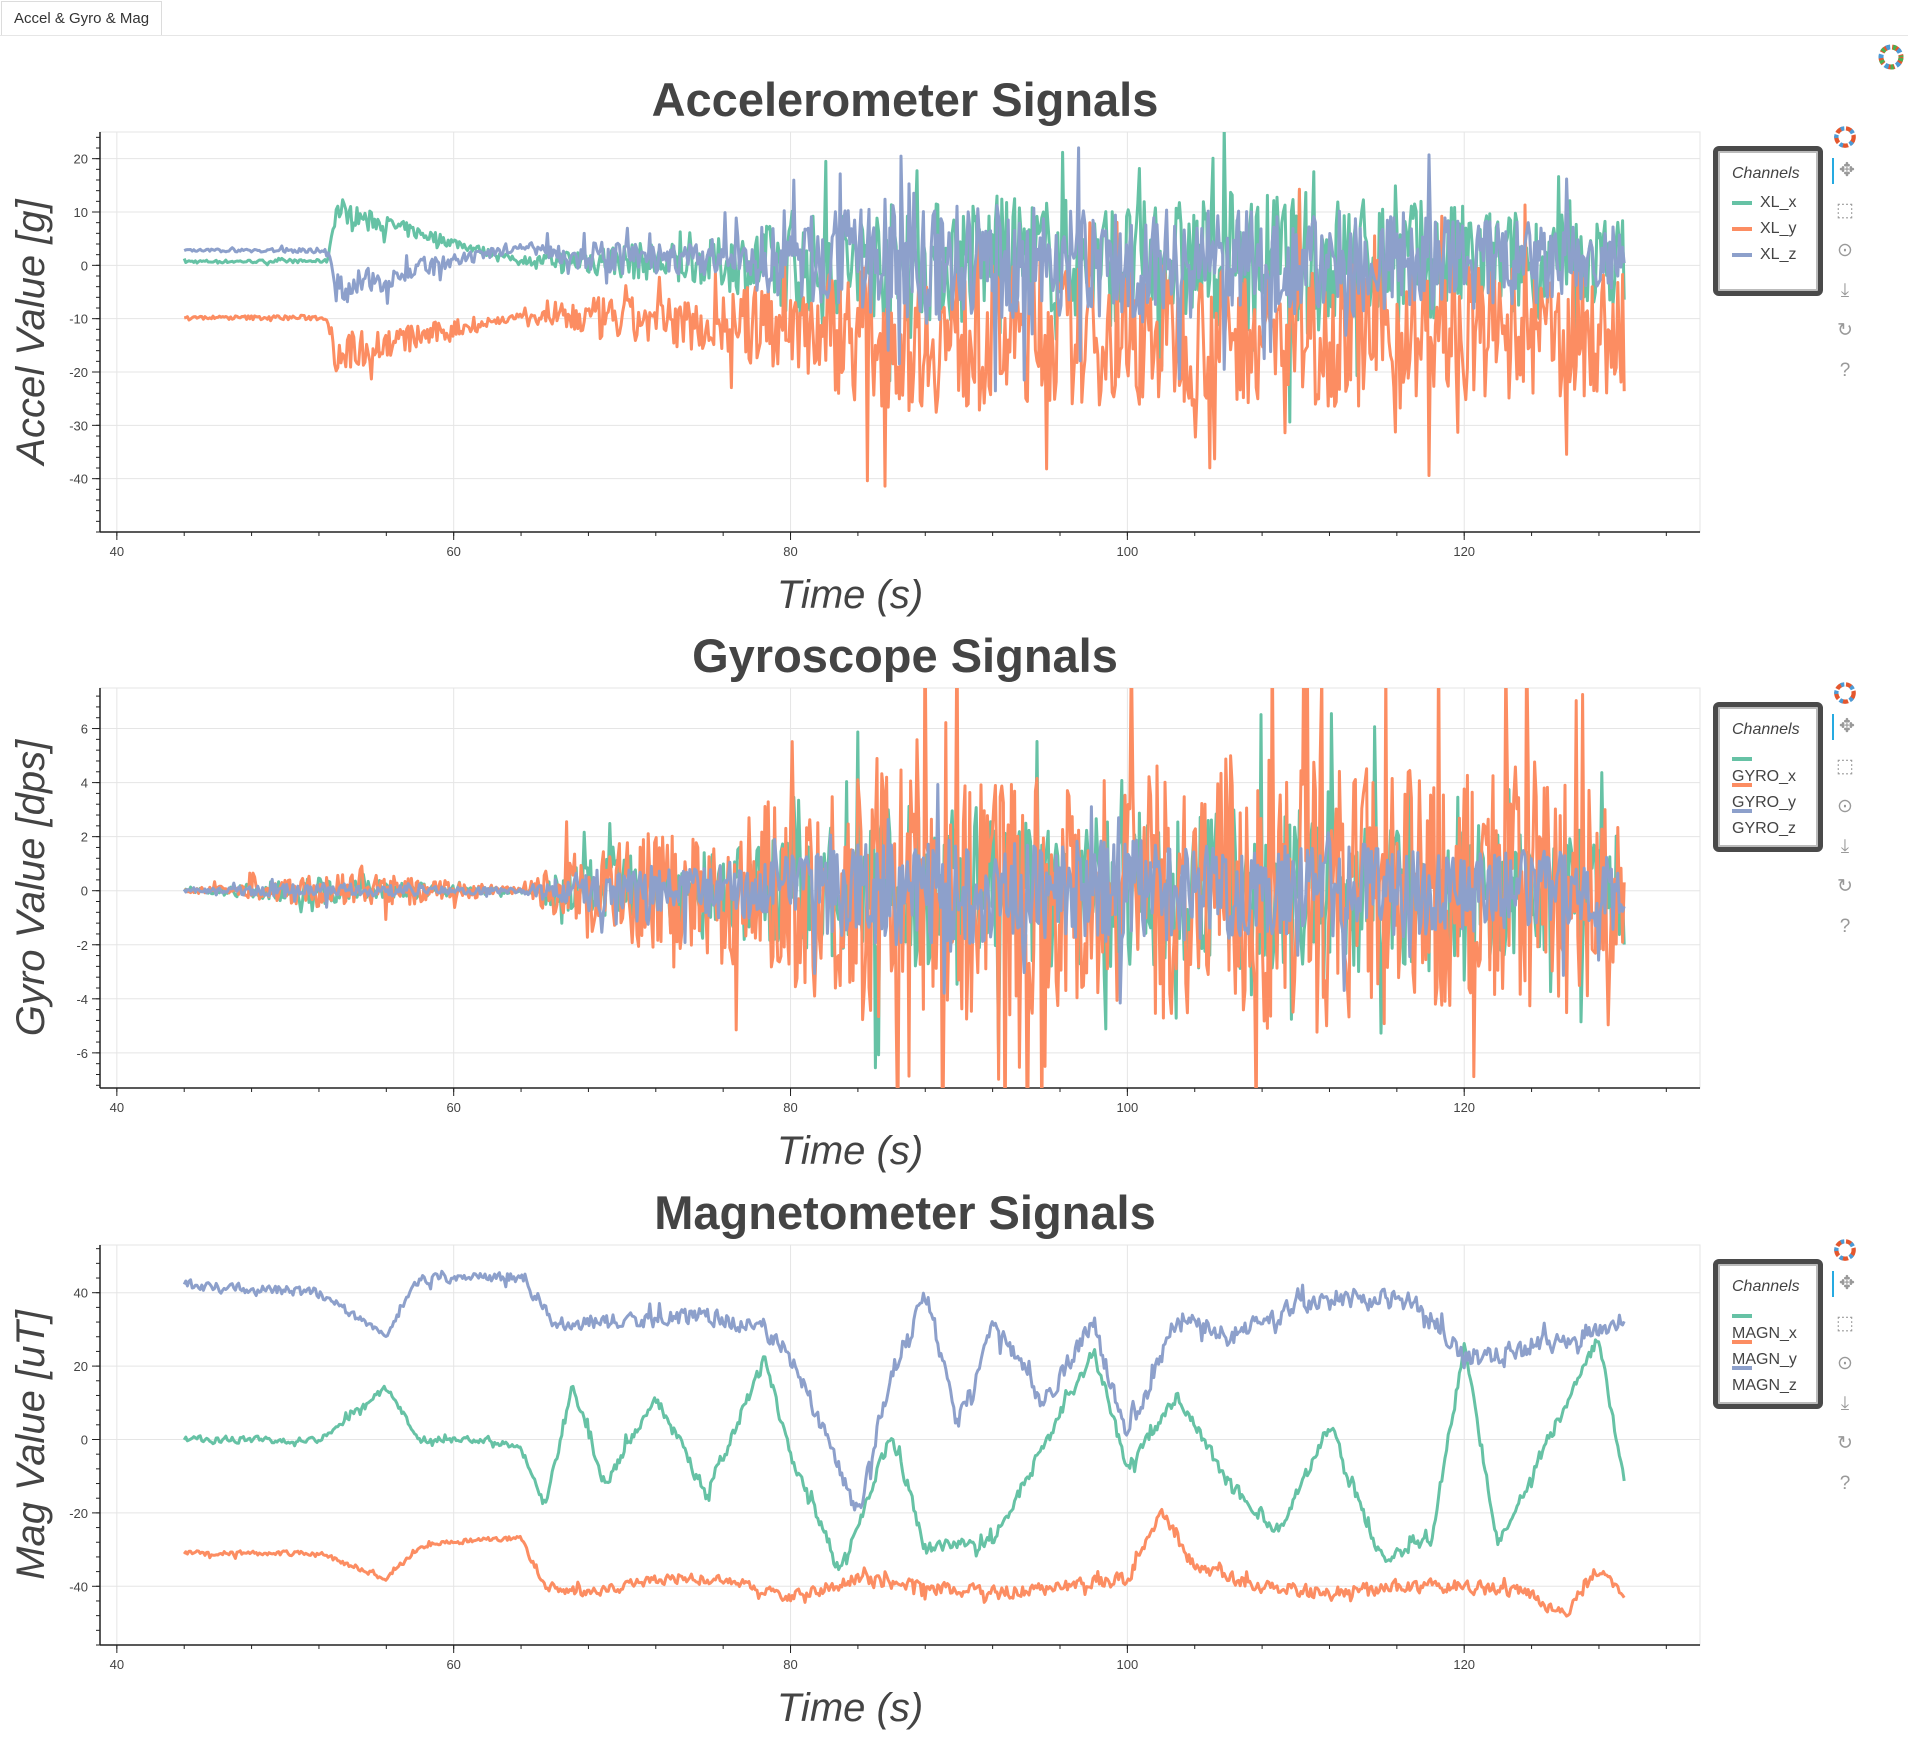 This screenshot has width=1908, height=1764. I want to click on legend-item-GYRO_x: GYRO_x, so click(1775, 768).